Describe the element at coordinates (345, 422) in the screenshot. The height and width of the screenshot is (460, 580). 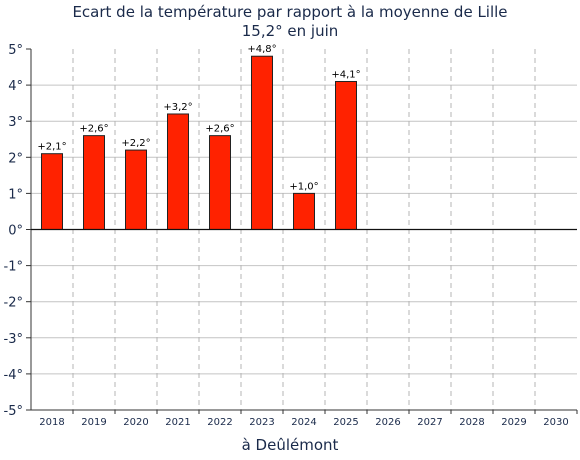
I see `x-tick-label: 2025` at that location.